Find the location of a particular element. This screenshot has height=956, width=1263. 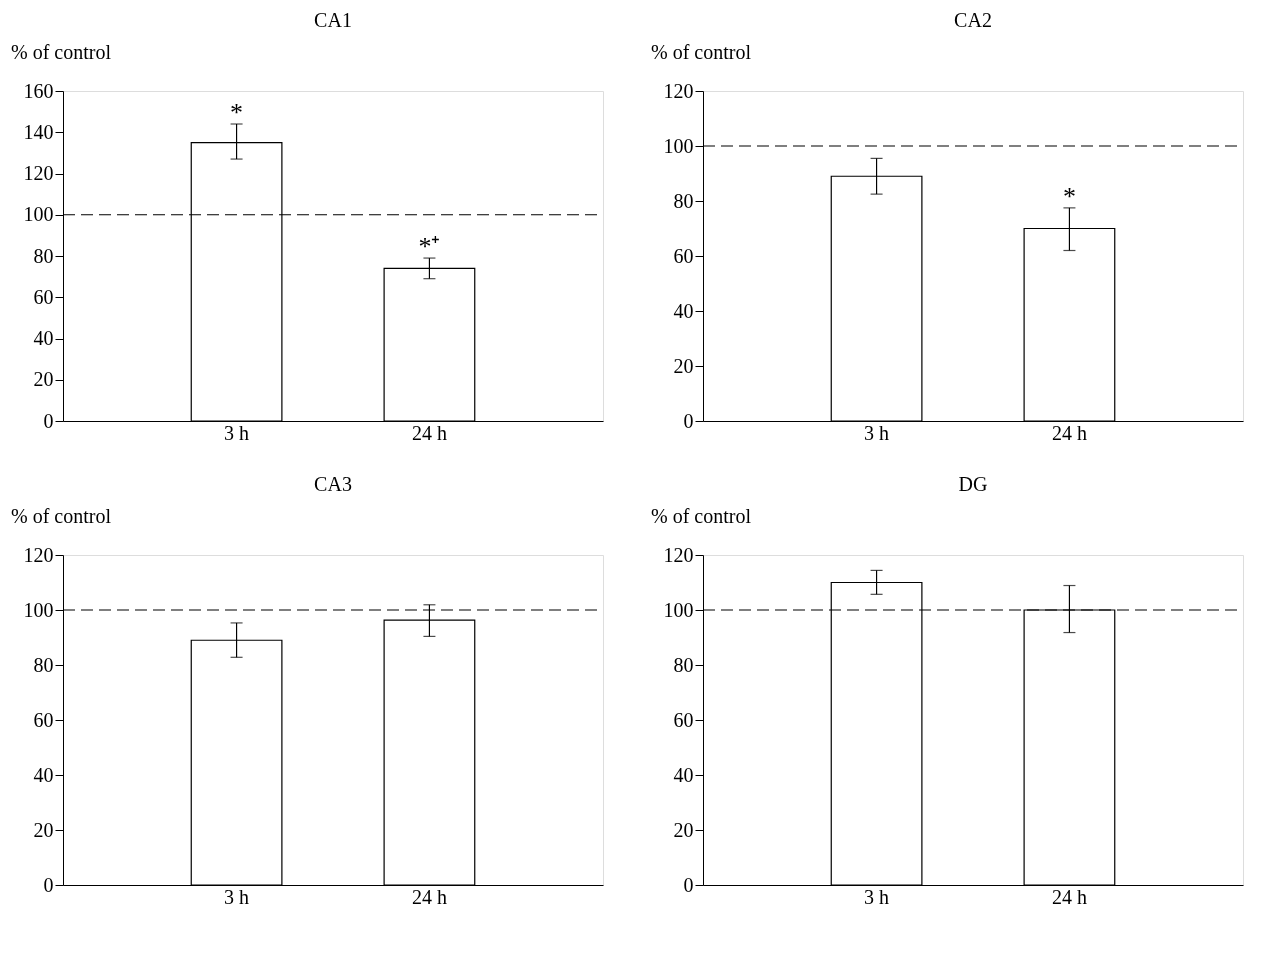

chart-title: CA1 is located at coordinates (333, 20).